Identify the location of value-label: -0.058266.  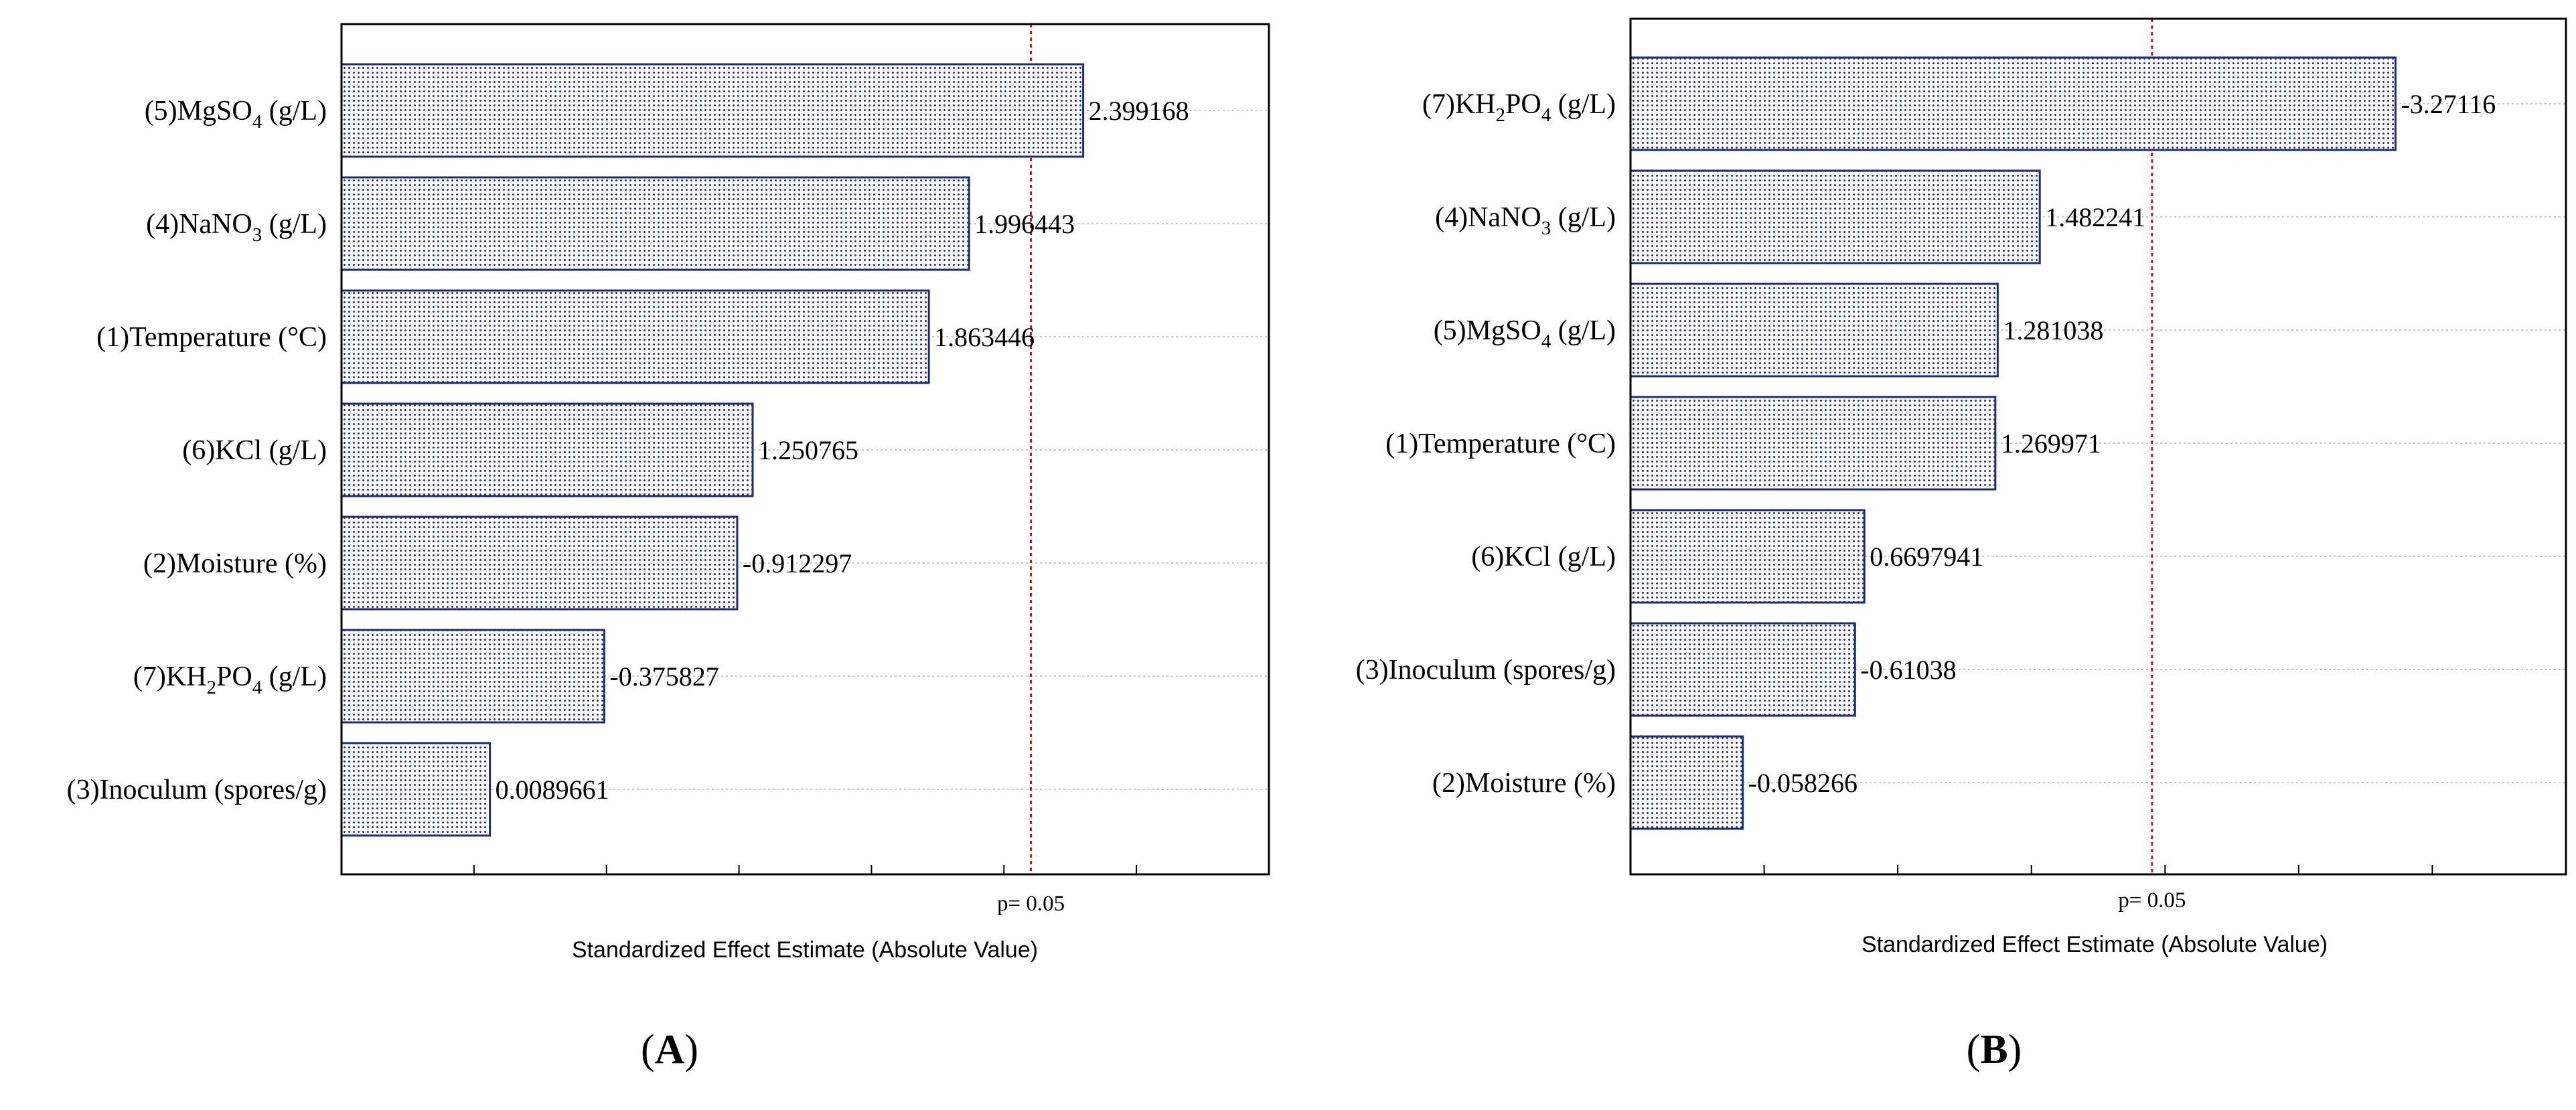
(1803, 783).